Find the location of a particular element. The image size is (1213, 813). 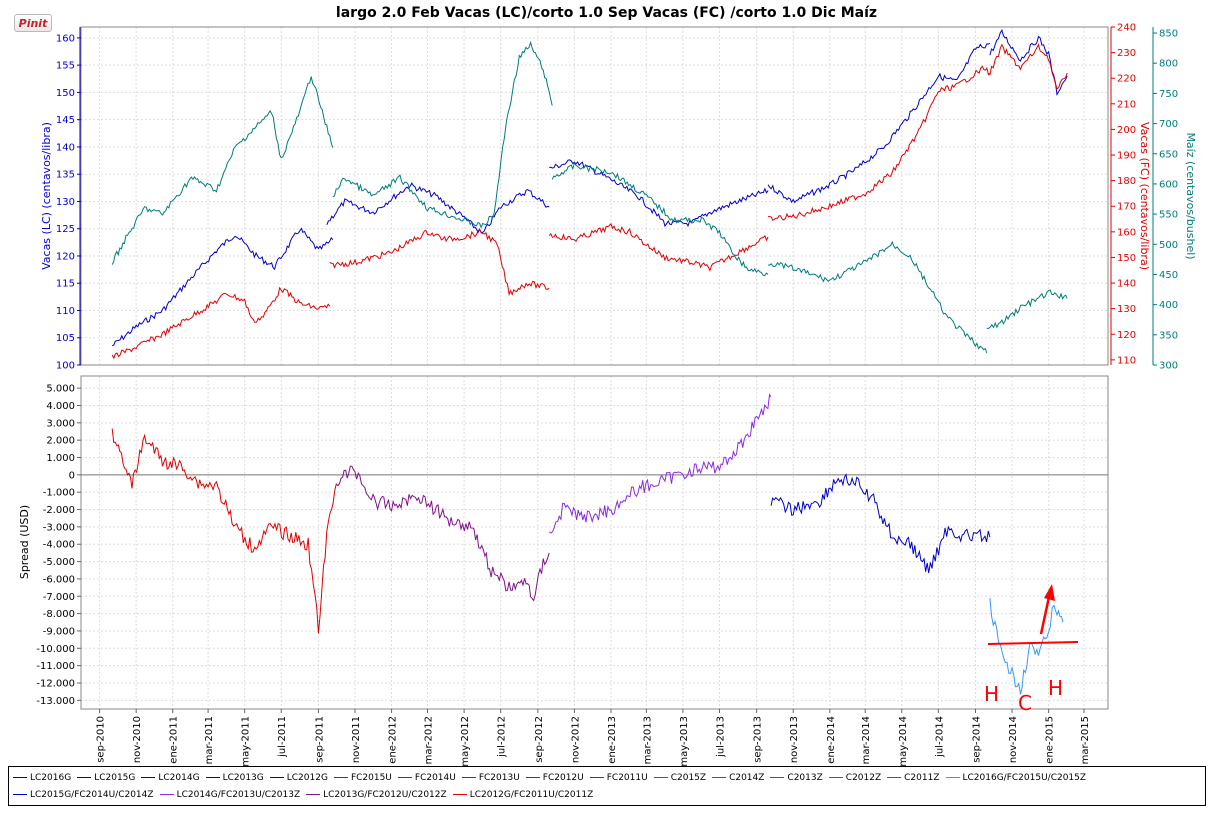

spread-lc2014g-fc2013u-c2013z is located at coordinates (660, 463).